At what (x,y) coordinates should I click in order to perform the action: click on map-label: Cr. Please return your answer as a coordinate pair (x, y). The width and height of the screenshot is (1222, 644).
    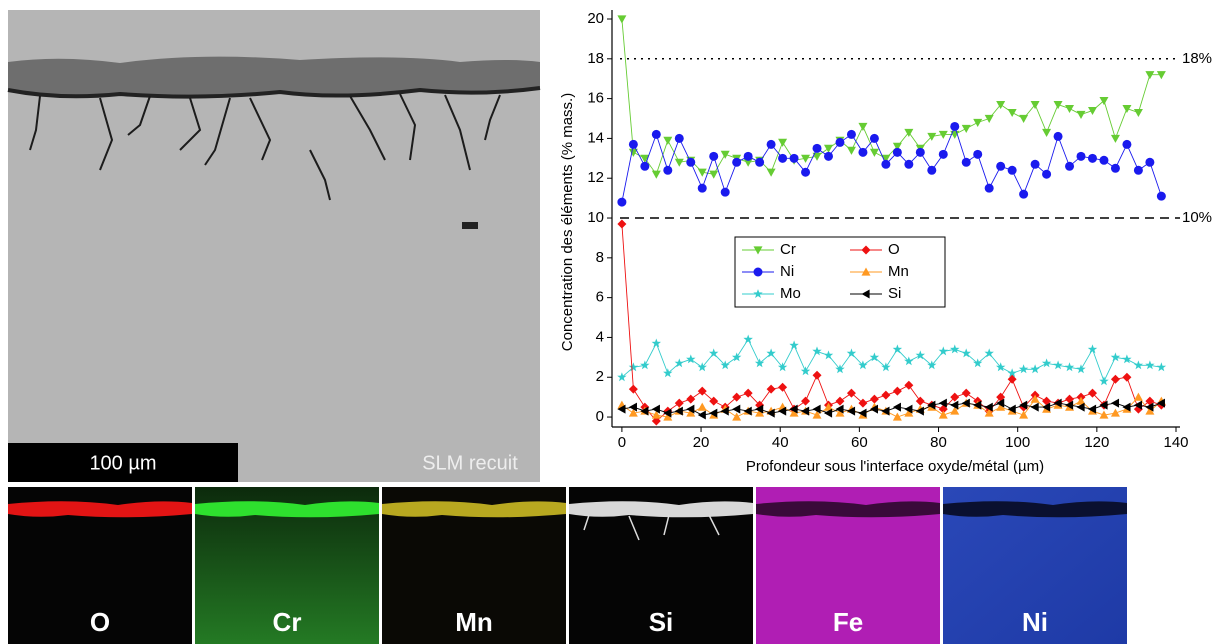
    Looking at the image, I should click on (287, 622).